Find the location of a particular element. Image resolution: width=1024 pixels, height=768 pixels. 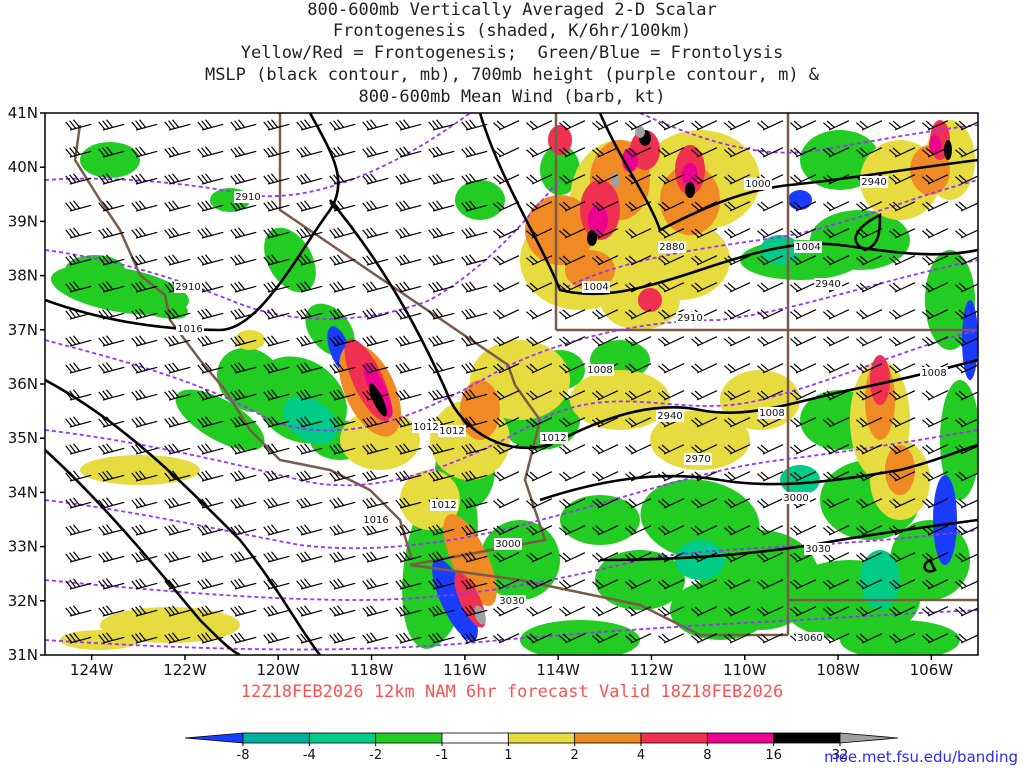

colorbar-label: -2 is located at coordinates (375, 755).